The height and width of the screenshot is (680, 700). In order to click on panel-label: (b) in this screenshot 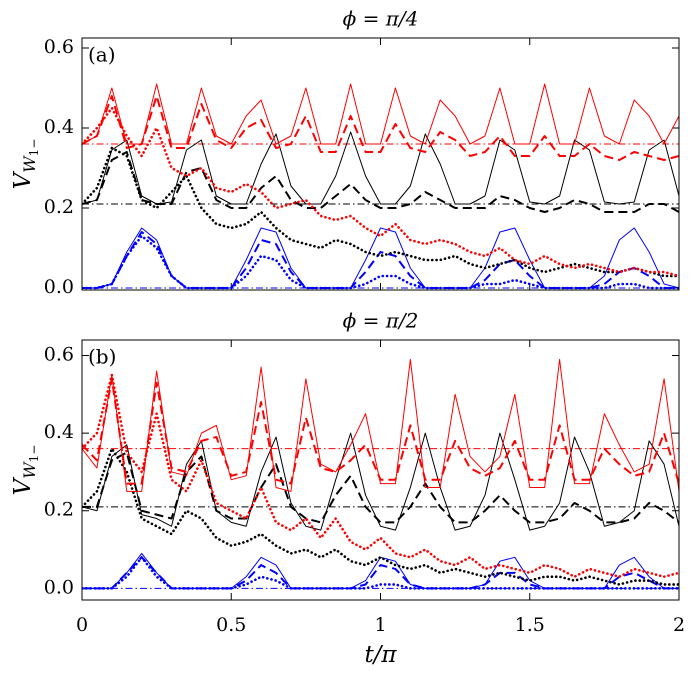, I will do `click(102, 357)`.